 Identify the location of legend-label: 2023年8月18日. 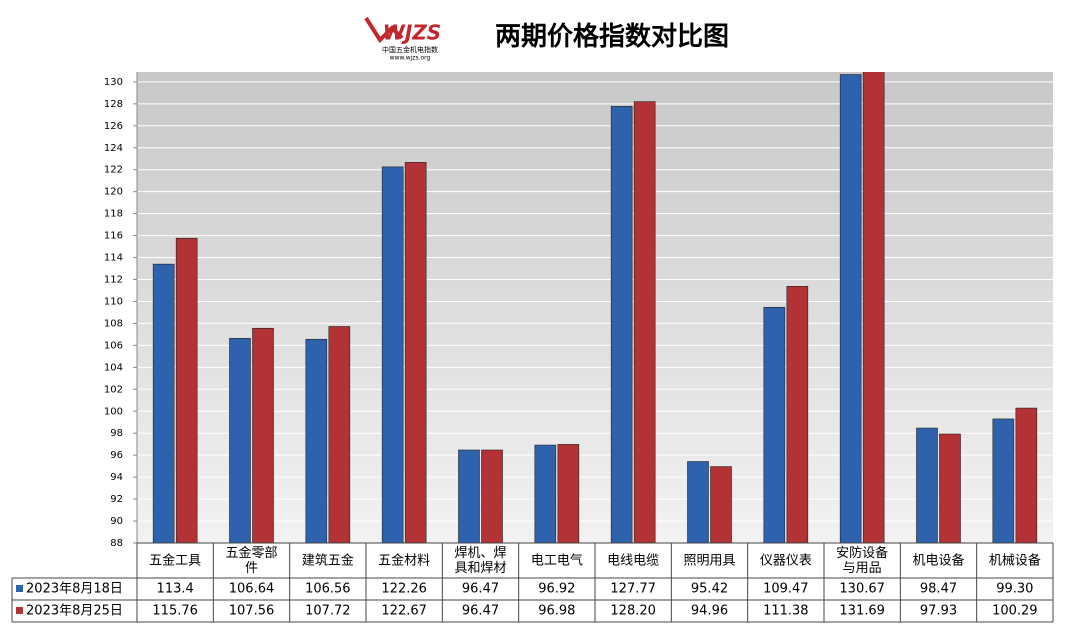
(74, 589).